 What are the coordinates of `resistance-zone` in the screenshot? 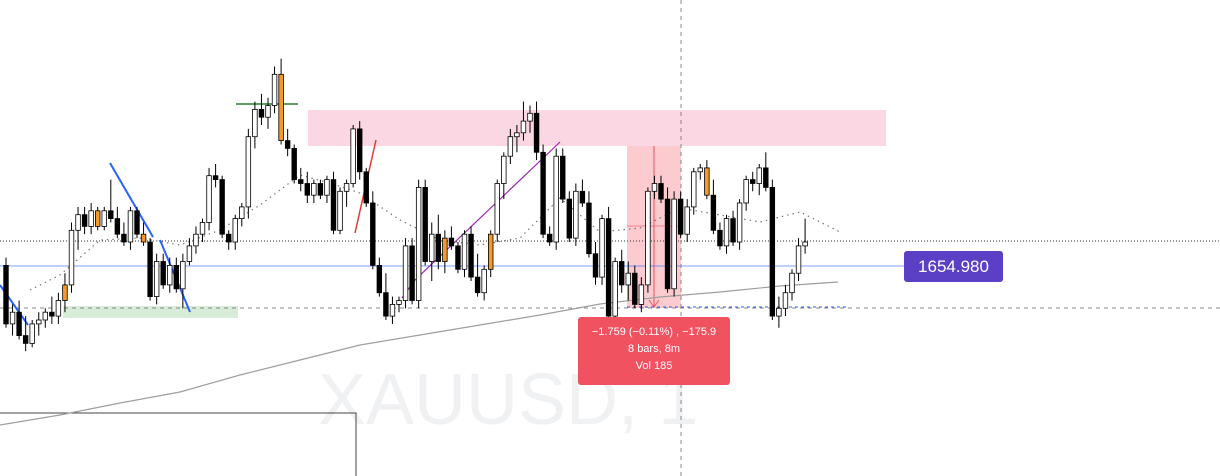 It's located at (597, 128).